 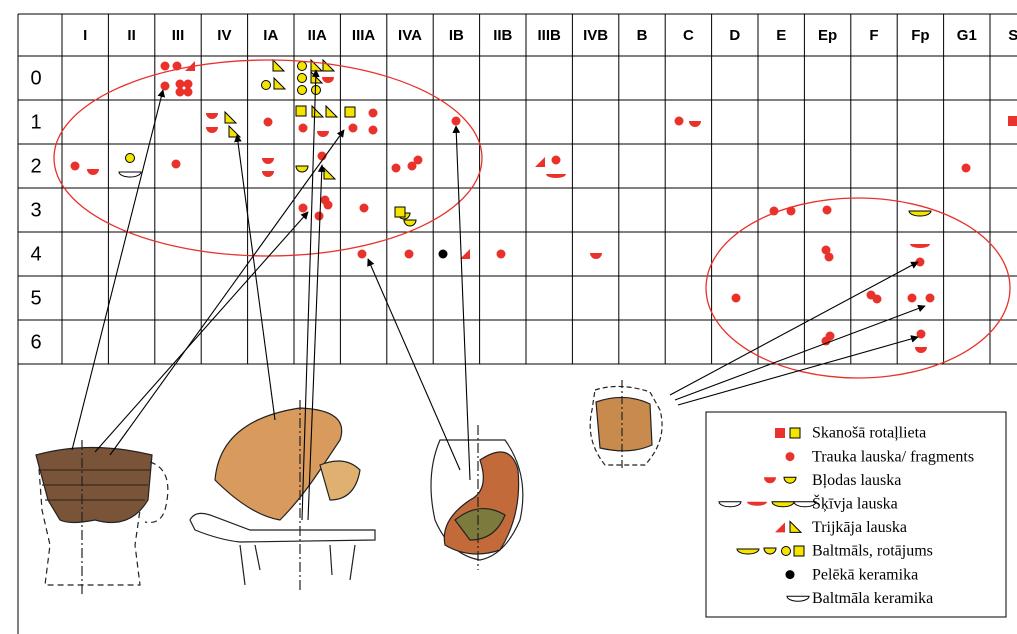 What do you see at coordinates (873, 35) in the screenshot?
I see `column-header: F` at bounding box center [873, 35].